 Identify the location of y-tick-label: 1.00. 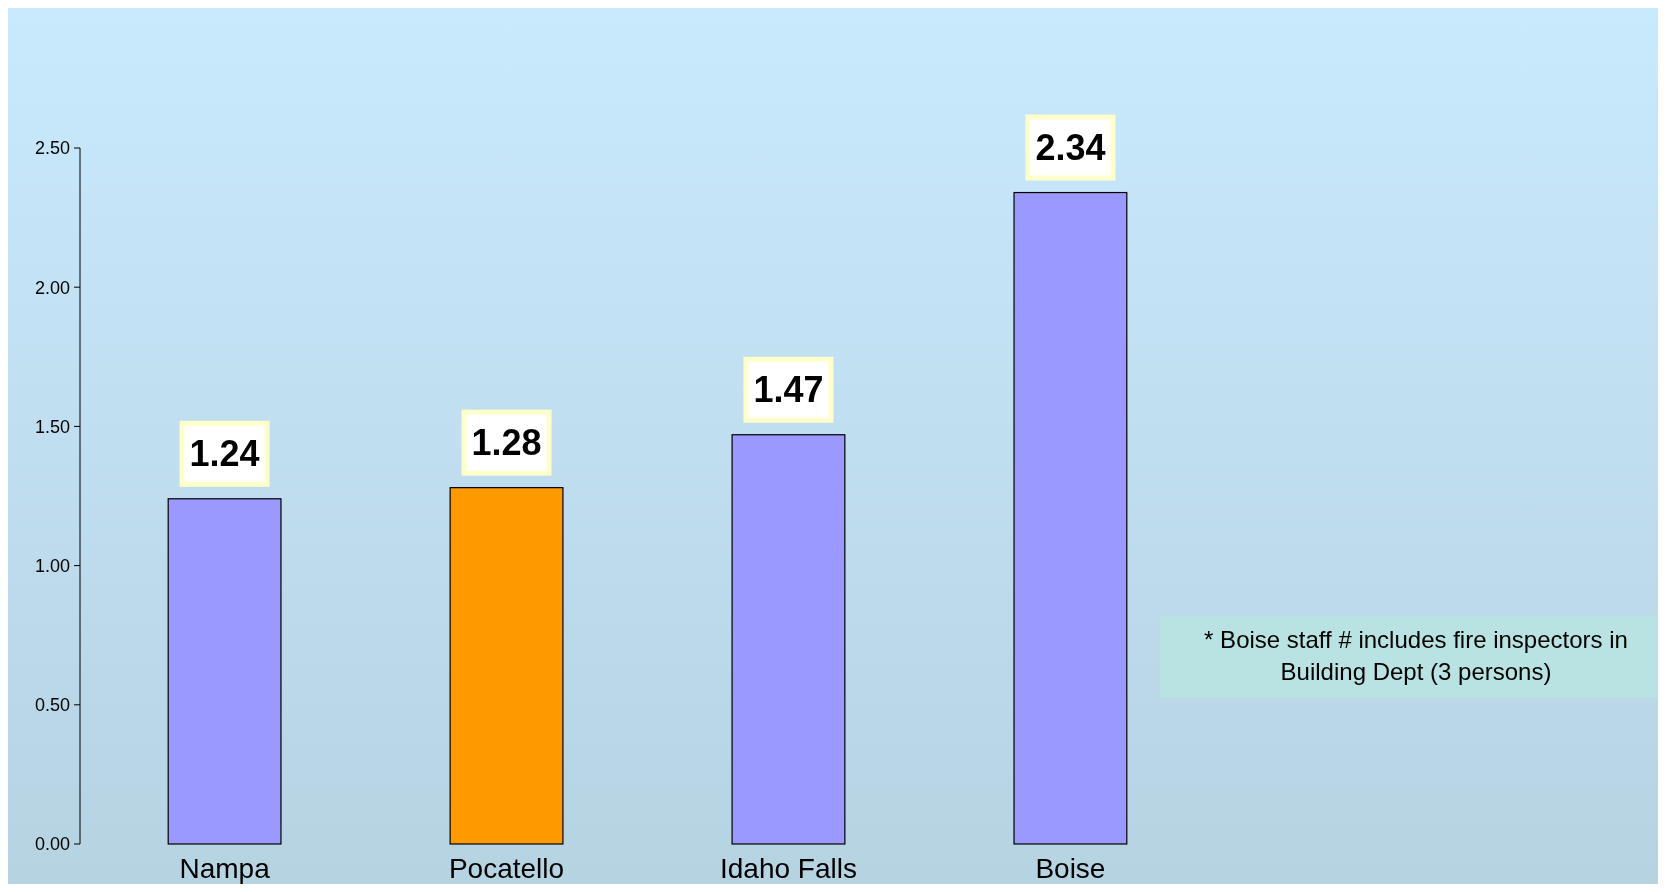
(52, 565).